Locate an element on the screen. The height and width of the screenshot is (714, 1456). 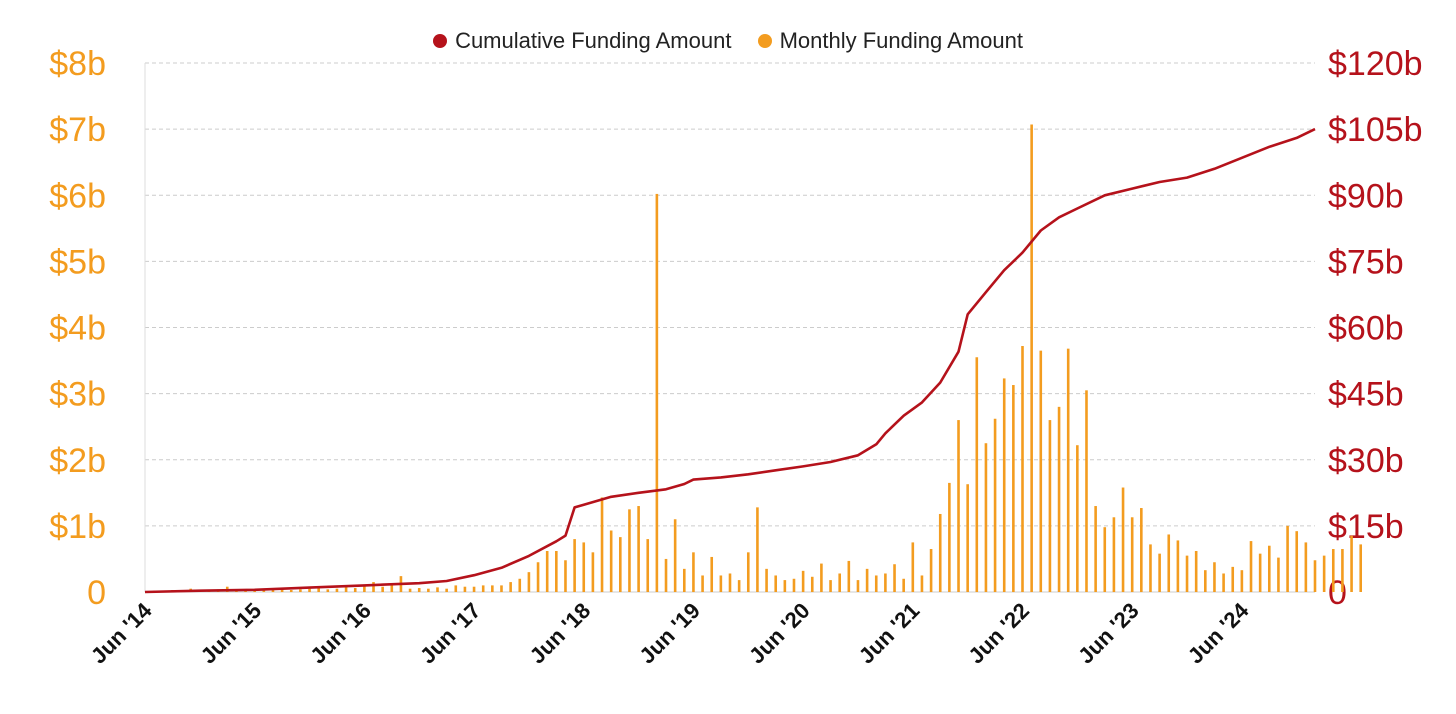
left-tick-label: $6b is located at coordinates (77, 196).